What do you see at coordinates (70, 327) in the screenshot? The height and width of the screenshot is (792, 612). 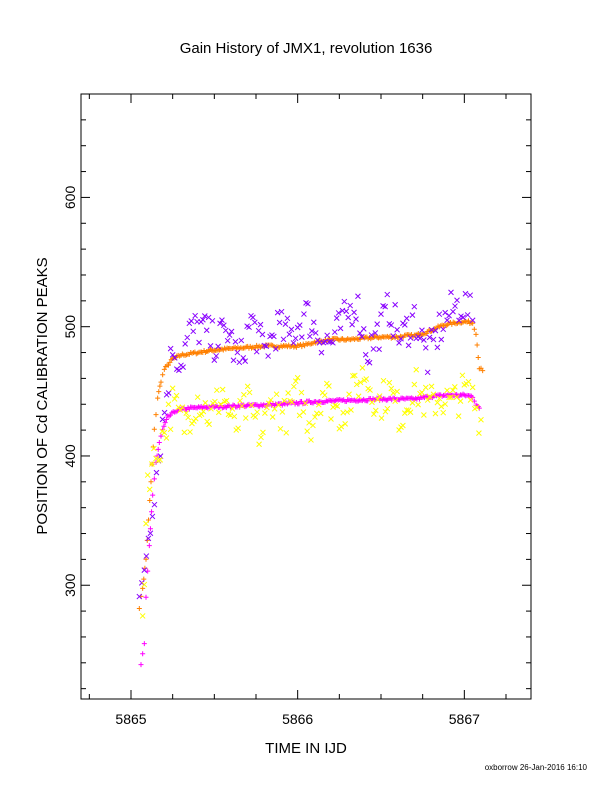 I see `y-tick-label: 500` at bounding box center [70, 327].